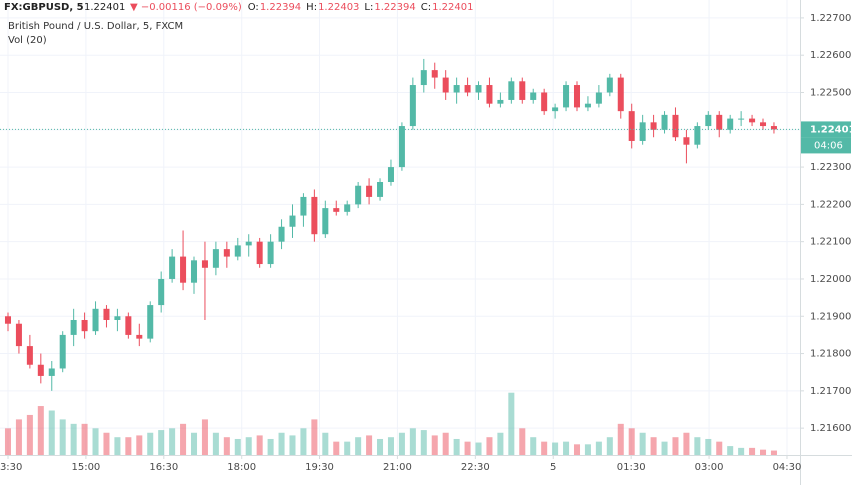 Image resolution: width=852 pixels, height=485 pixels. I want to click on subtitle: British Pound / U.S. Dollar, 5, FXCM, so click(95, 26).